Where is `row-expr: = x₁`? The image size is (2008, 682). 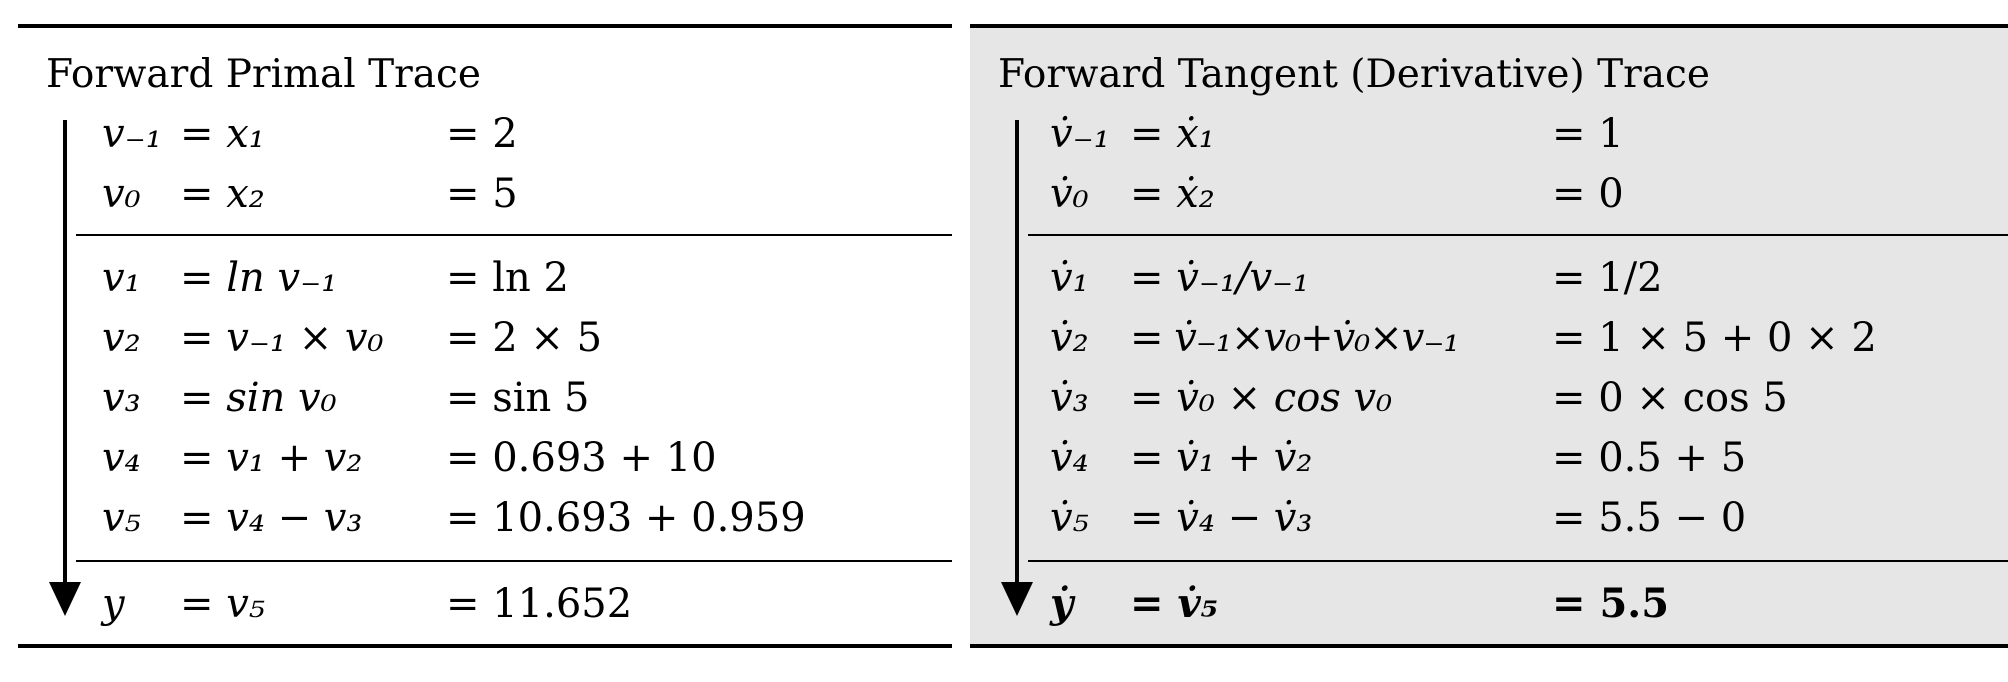
row-expr: = x₁ is located at coordinates (222, 134).